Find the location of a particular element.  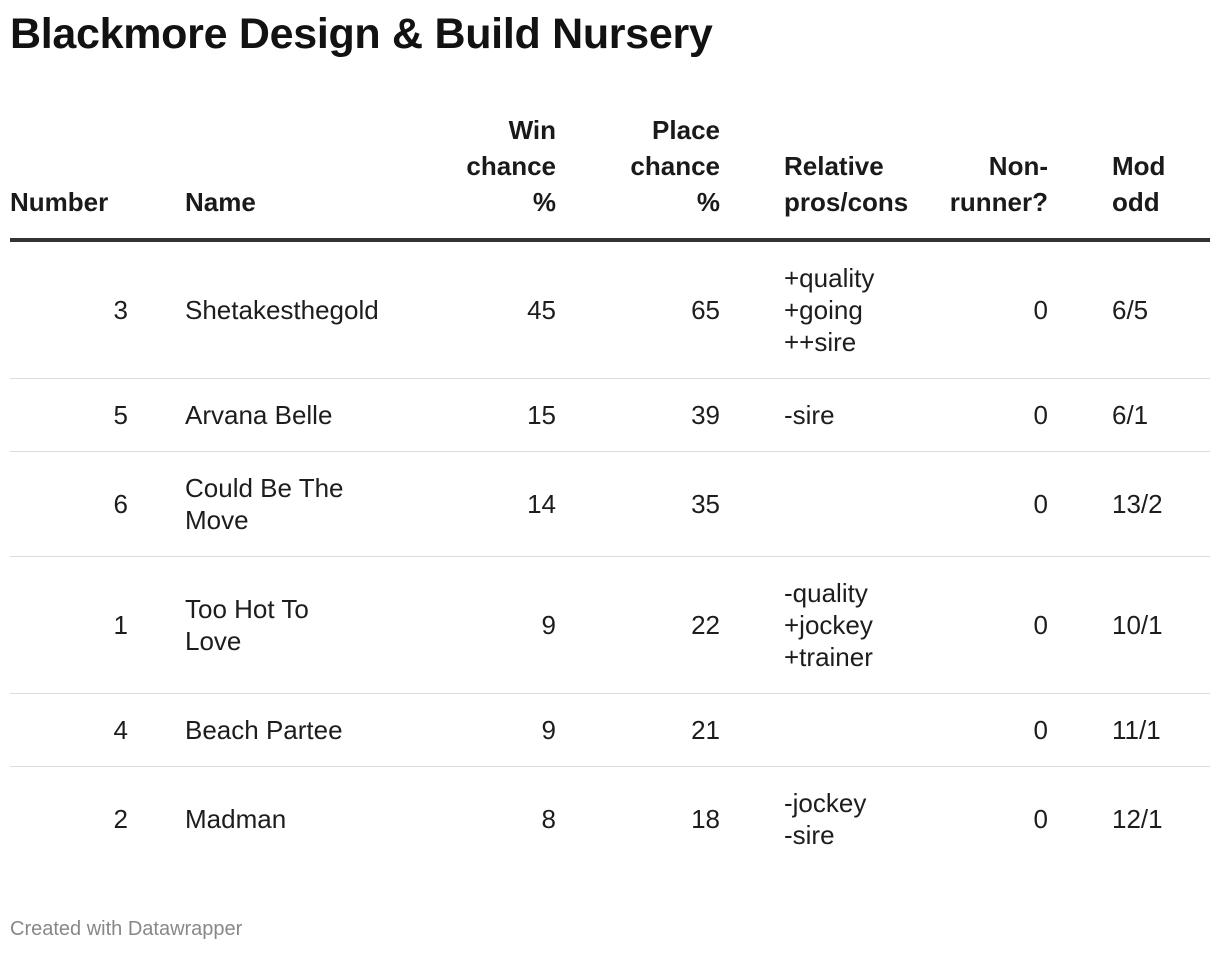

column-header-relative: Relative pros/cons is located at coordinates (814, 177).